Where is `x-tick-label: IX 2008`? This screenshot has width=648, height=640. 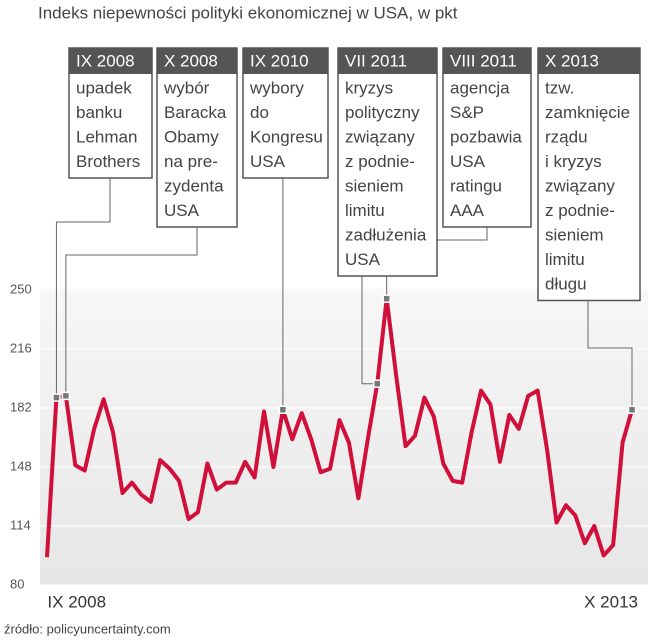 x-tick-label: IX 2008 is located at coordinates (76, 601).